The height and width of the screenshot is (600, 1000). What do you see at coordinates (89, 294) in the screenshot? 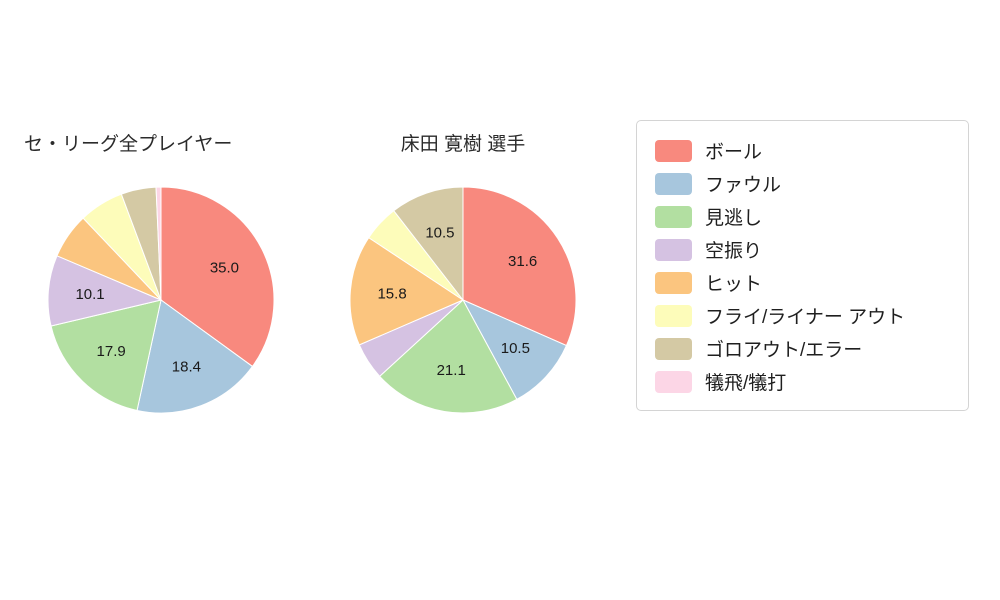
I see `pie-slice-value-label: 10.1` at bounding box center [89, 294].